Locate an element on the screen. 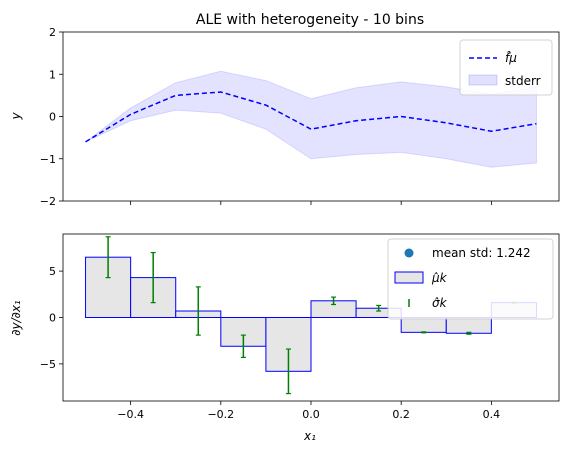 The width and height of the screenshot is (568, 455). legend-sigma-k-label: σ̂k is located at coordinates (440, 303).